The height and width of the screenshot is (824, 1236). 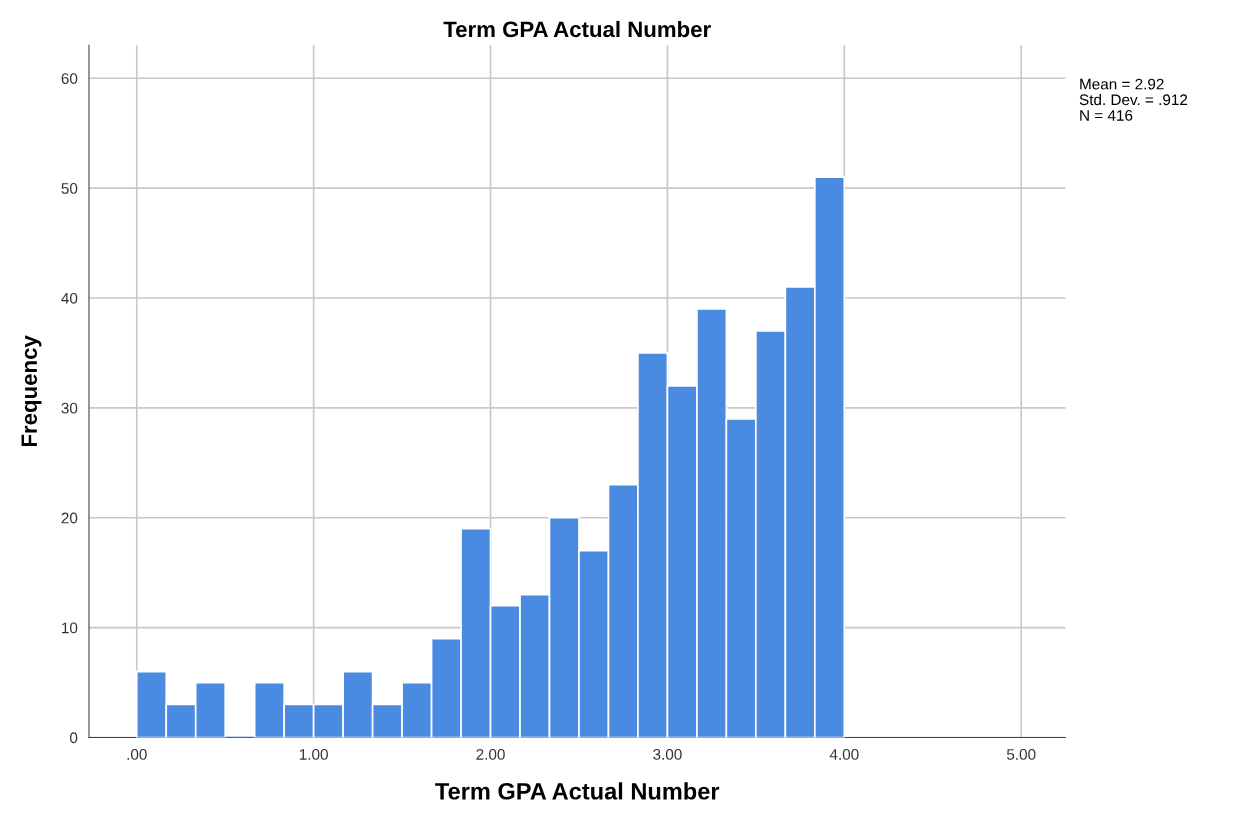 I want to click on x-tick-label: 5.00, so click(x=1021, y=754).